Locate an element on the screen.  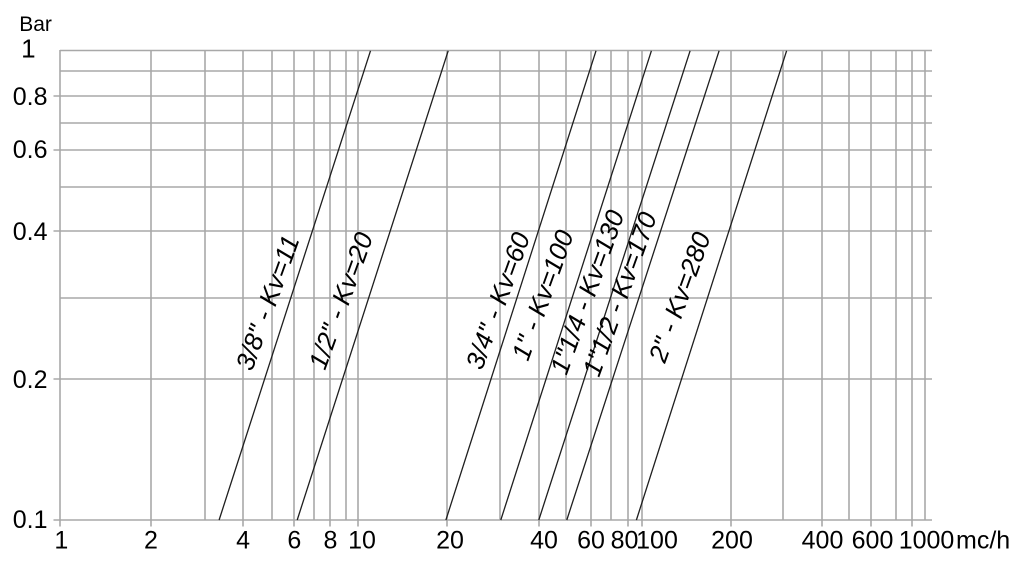
svg-text: 0.8 is located at coordinates (30, 97).